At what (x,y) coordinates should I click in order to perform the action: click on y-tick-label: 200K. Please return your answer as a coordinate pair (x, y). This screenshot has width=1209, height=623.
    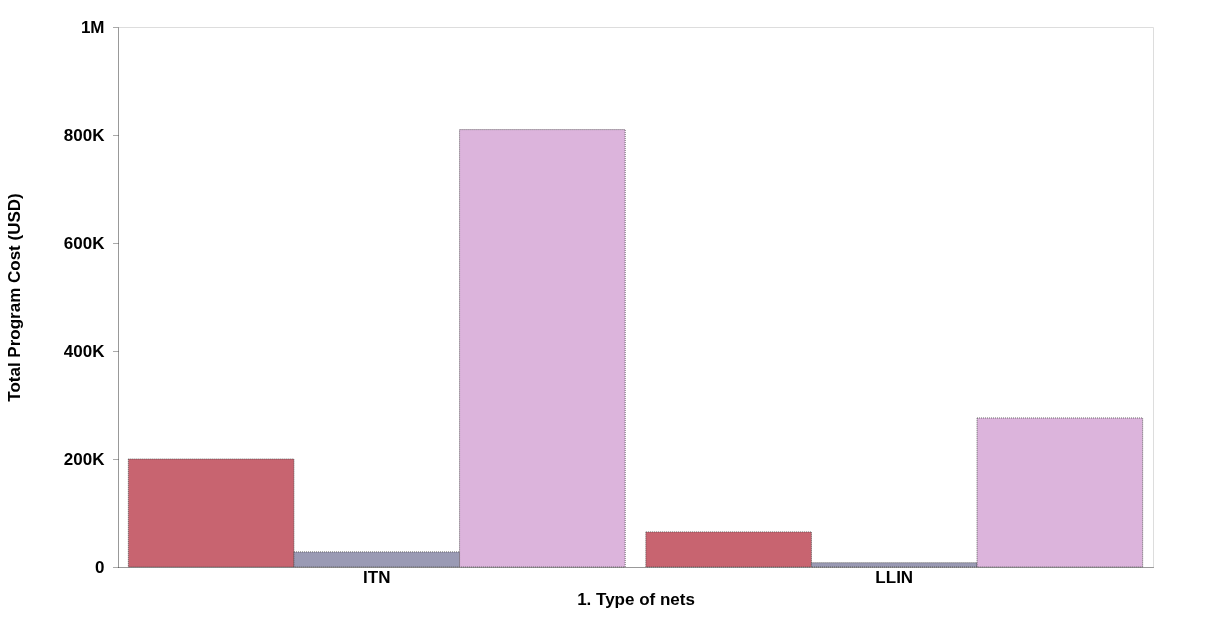
    Looking at the image, I should click on (84, 459).